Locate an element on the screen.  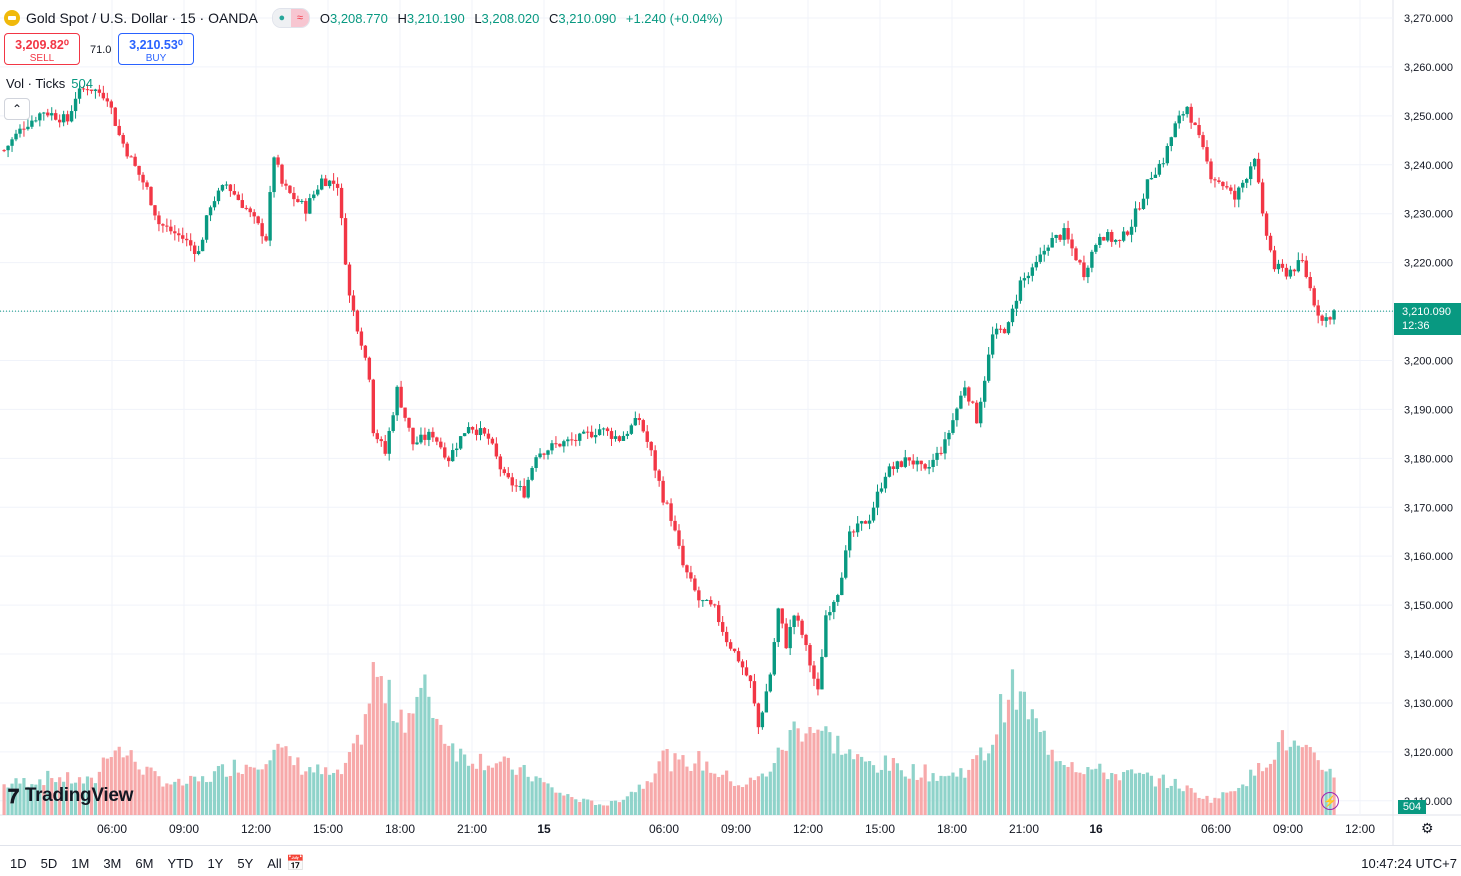
compare-icon: ≈ is located at coordinates (299, 18).